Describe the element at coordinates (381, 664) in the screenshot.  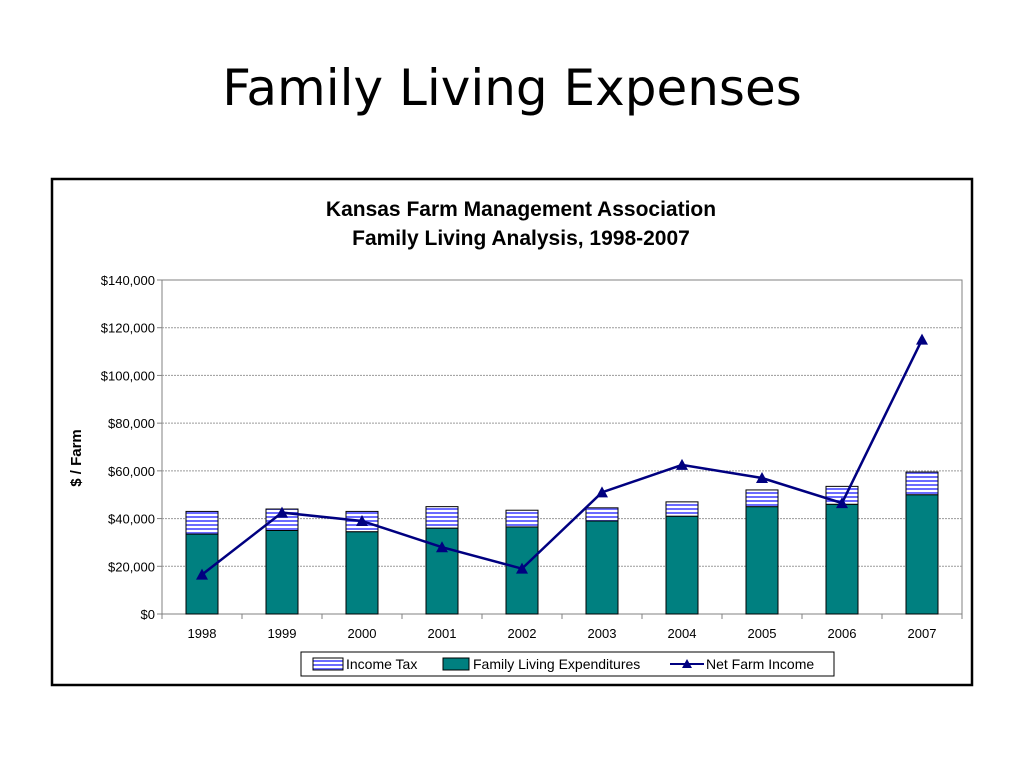
I see `legend-label-income-tax: Income Tax` at that location.